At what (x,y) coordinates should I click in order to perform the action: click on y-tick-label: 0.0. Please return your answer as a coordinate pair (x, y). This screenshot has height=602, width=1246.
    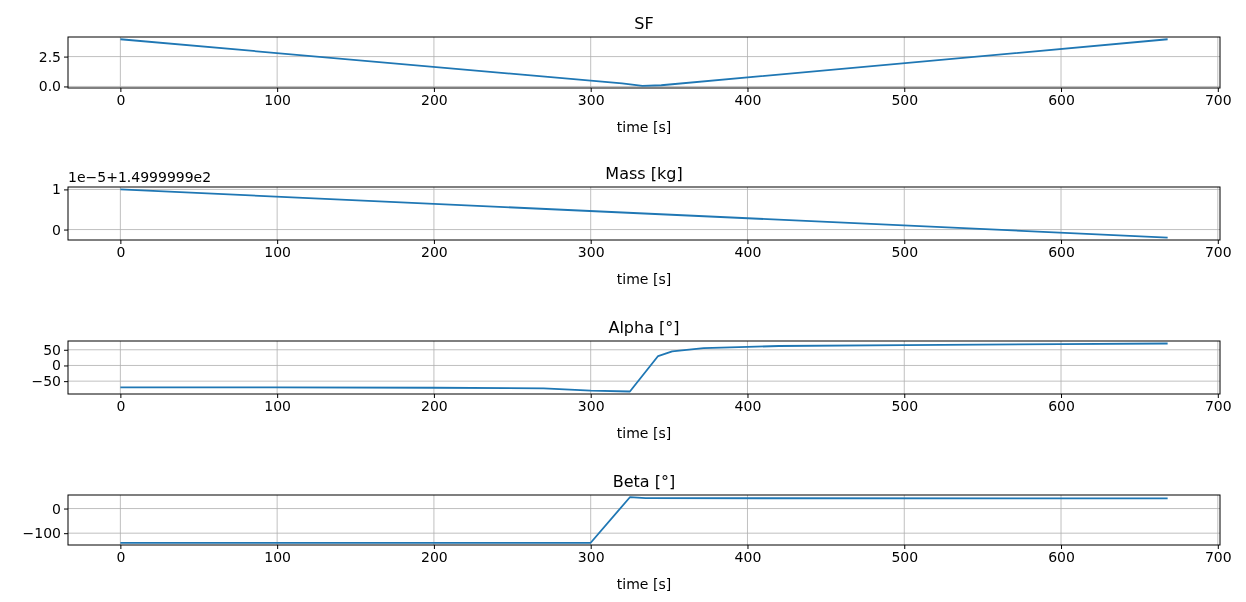
    Looking at the image, I should click on (49, 86).